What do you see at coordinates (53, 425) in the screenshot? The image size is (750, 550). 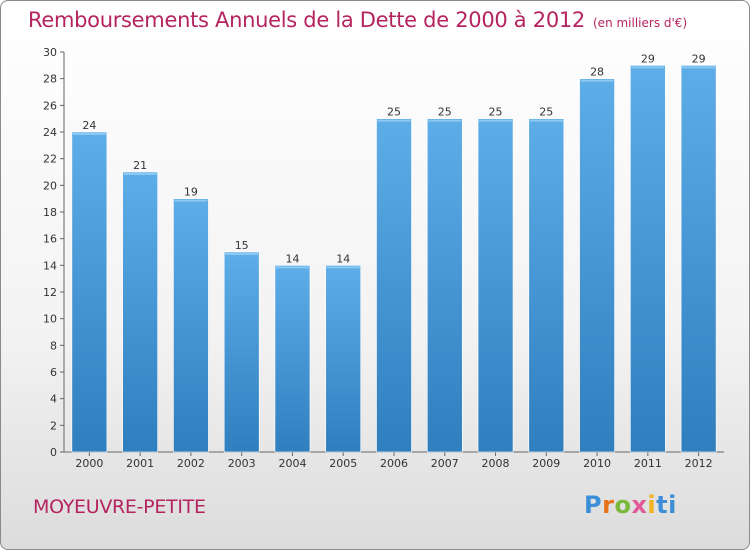 I see `y-tick-label: 2` at bounding box center [53, 425].